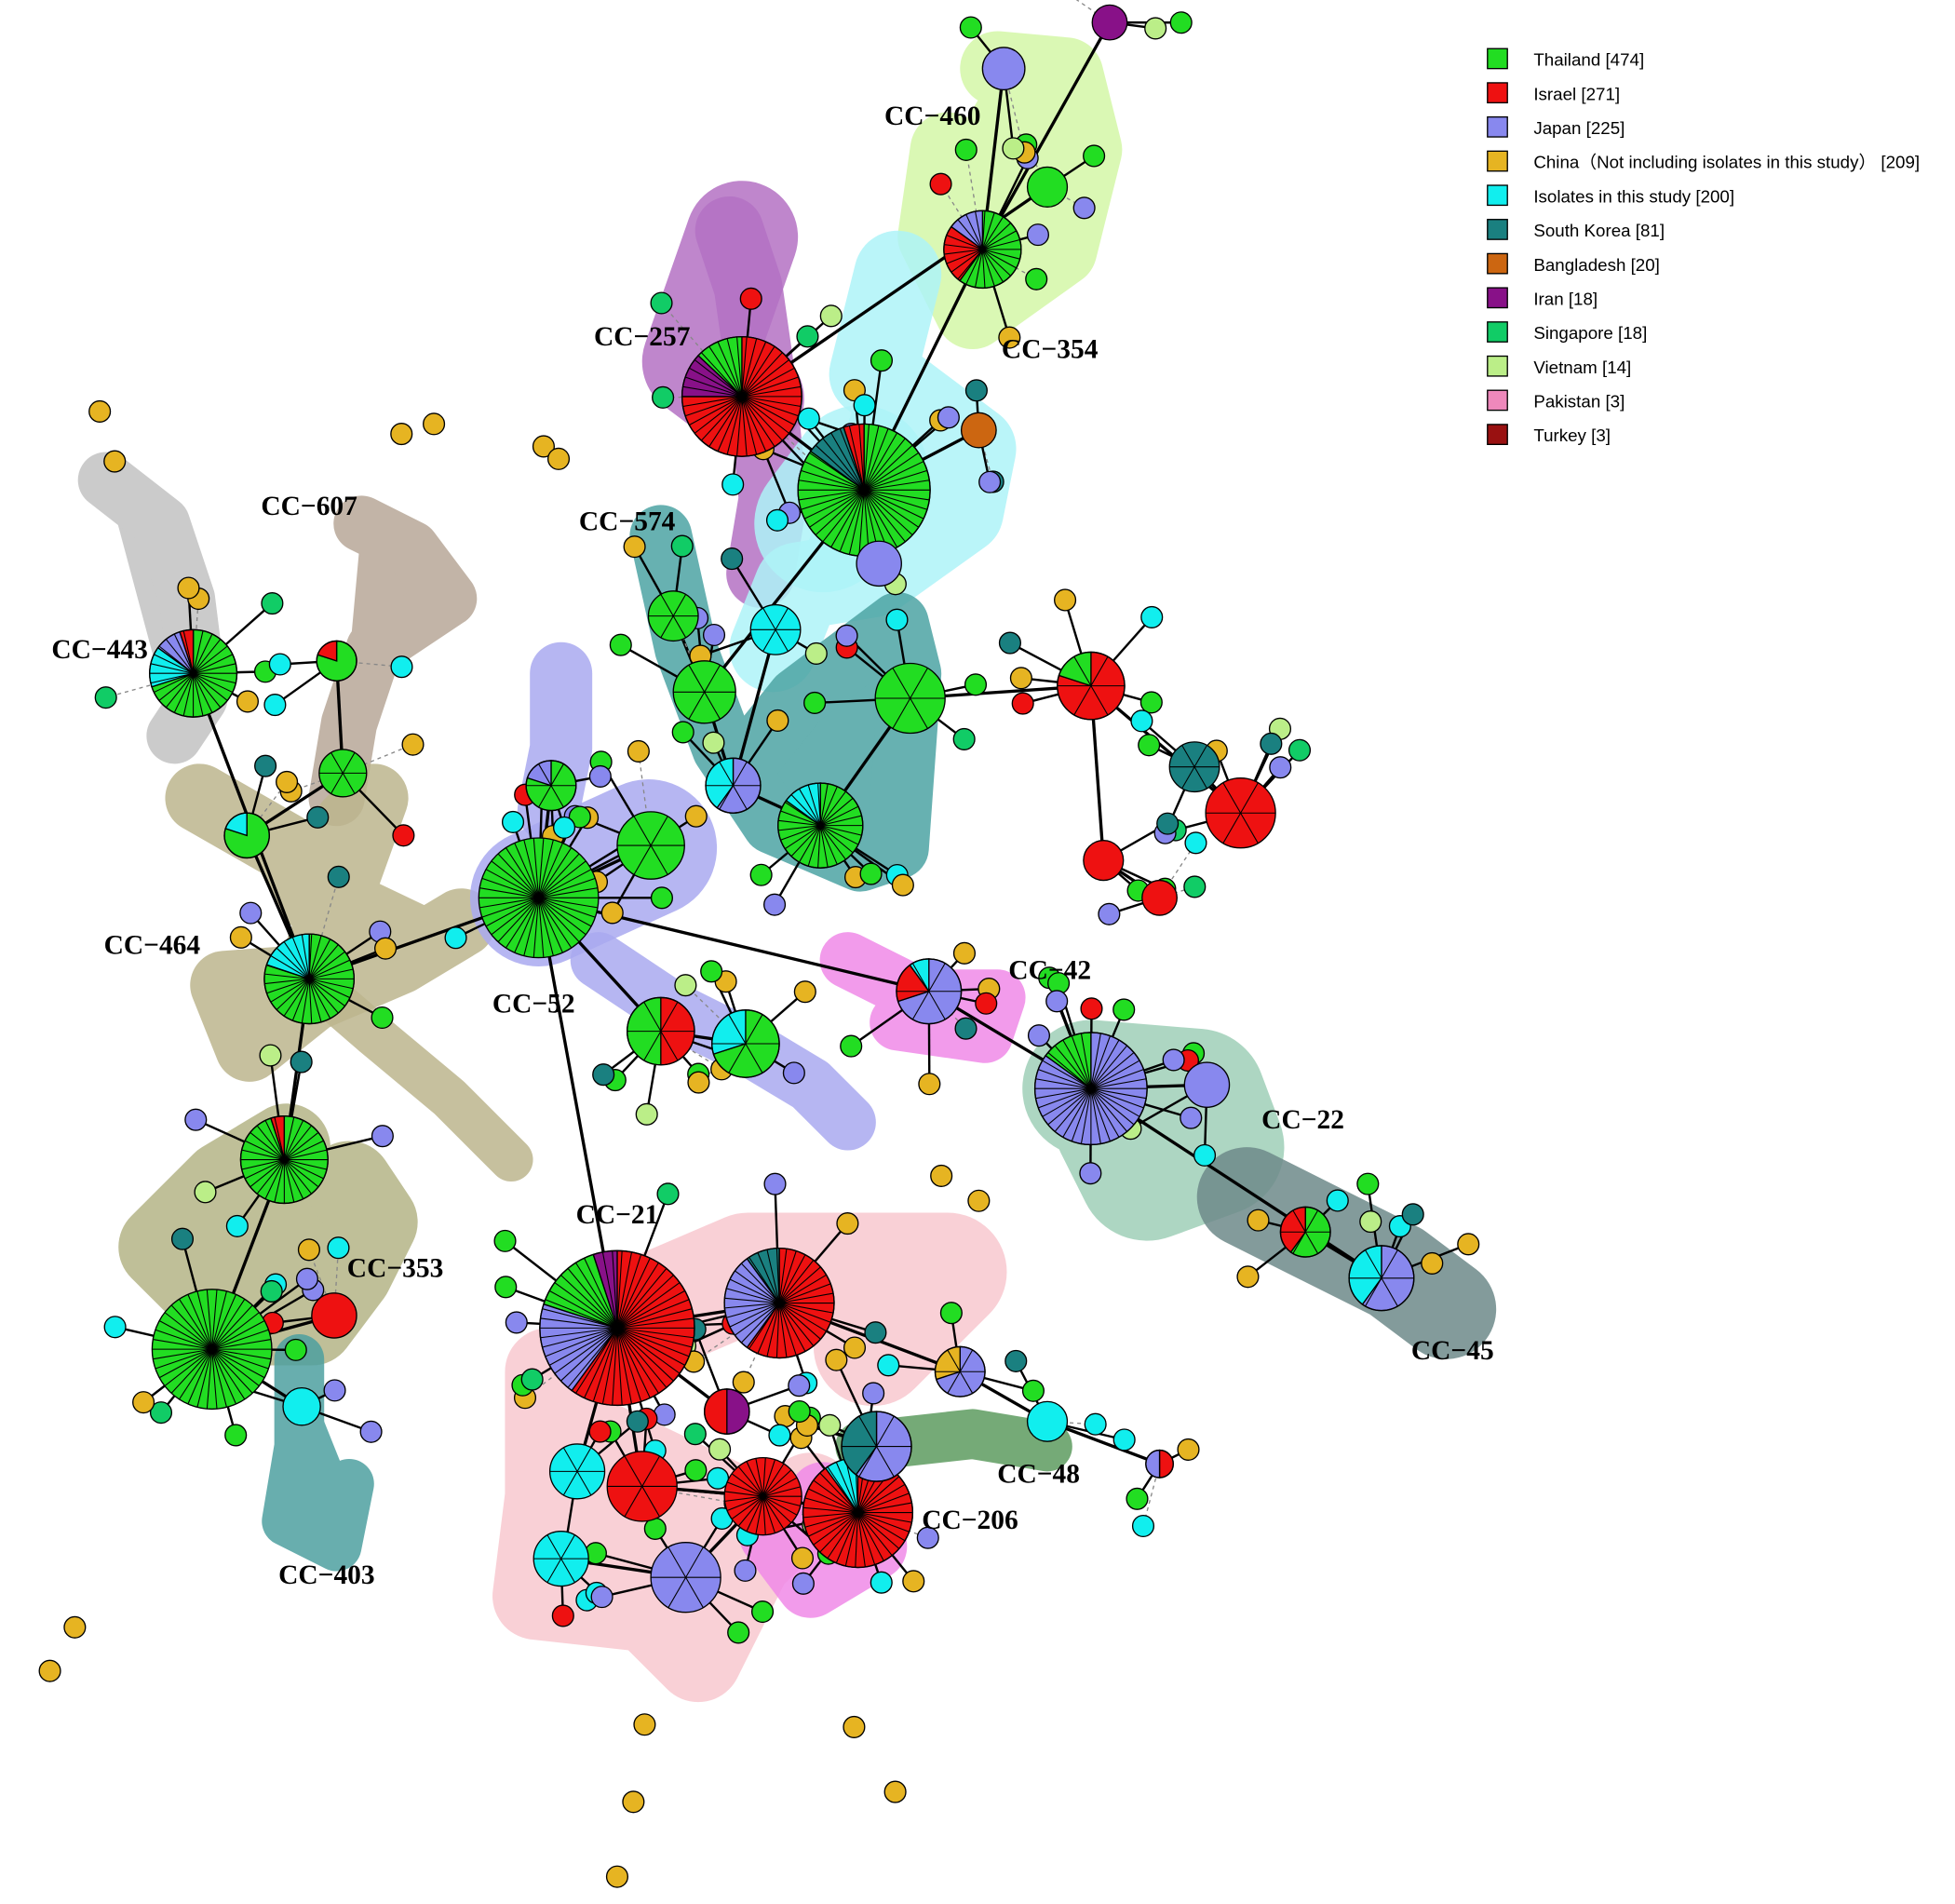 The image size is (1955, 1904). What do you see at coordinates (326, 1575) in the screenshot?
I see `cluster-label: CC−403` at bounding box center [326, 1575].